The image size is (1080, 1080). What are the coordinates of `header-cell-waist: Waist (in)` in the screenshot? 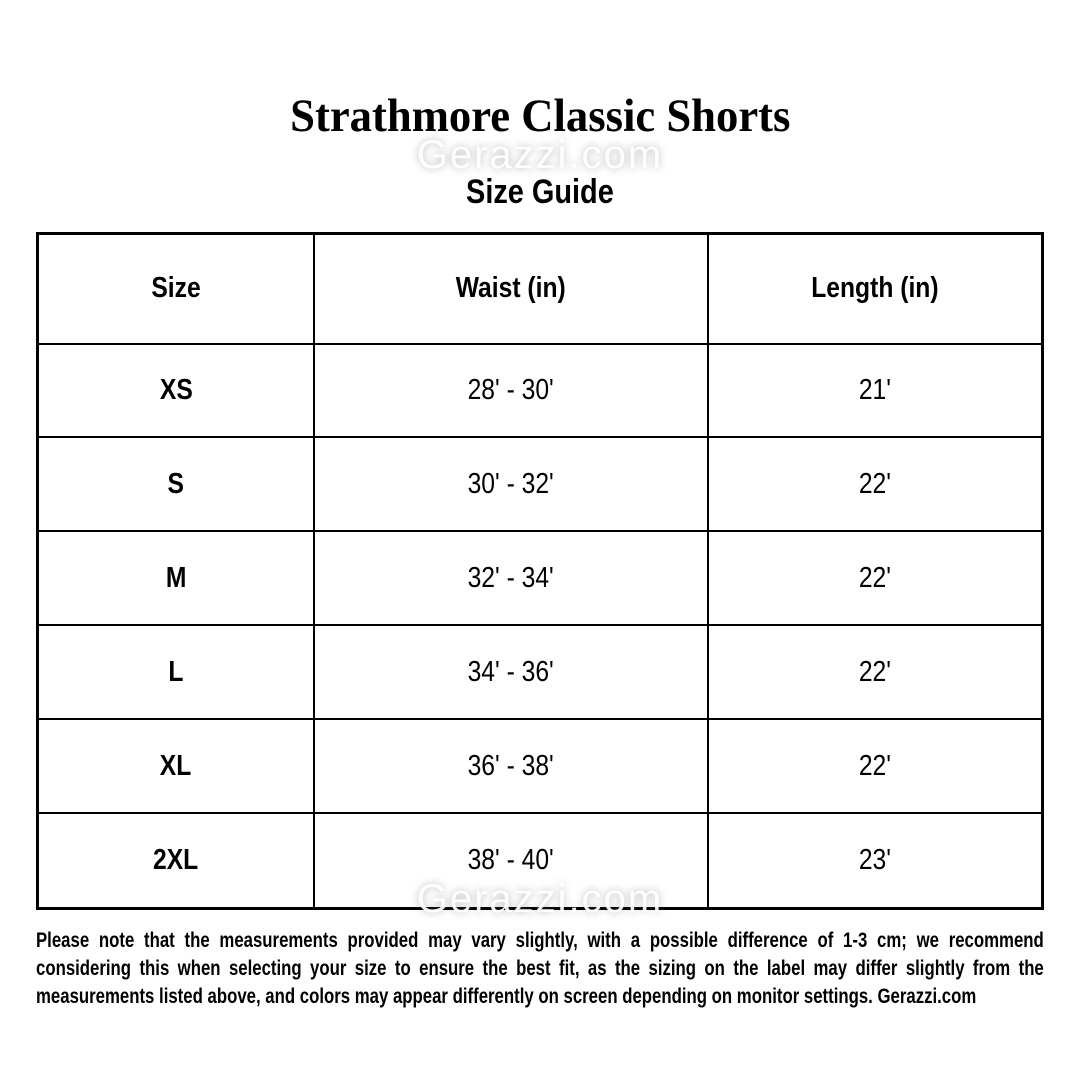 It's located at (510, 288).